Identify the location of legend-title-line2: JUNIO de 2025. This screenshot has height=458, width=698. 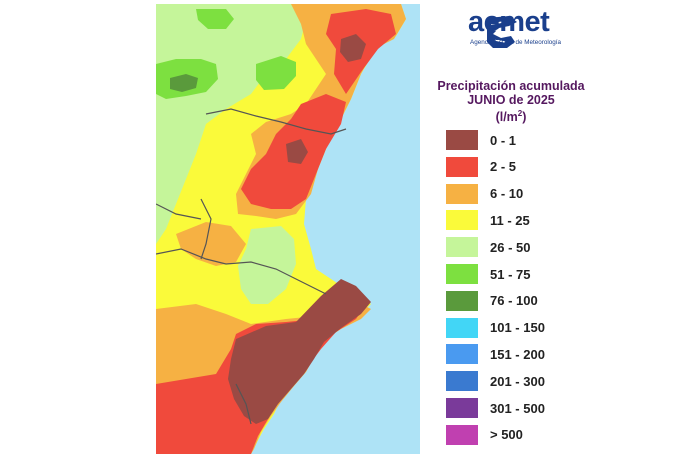
(511, 100).